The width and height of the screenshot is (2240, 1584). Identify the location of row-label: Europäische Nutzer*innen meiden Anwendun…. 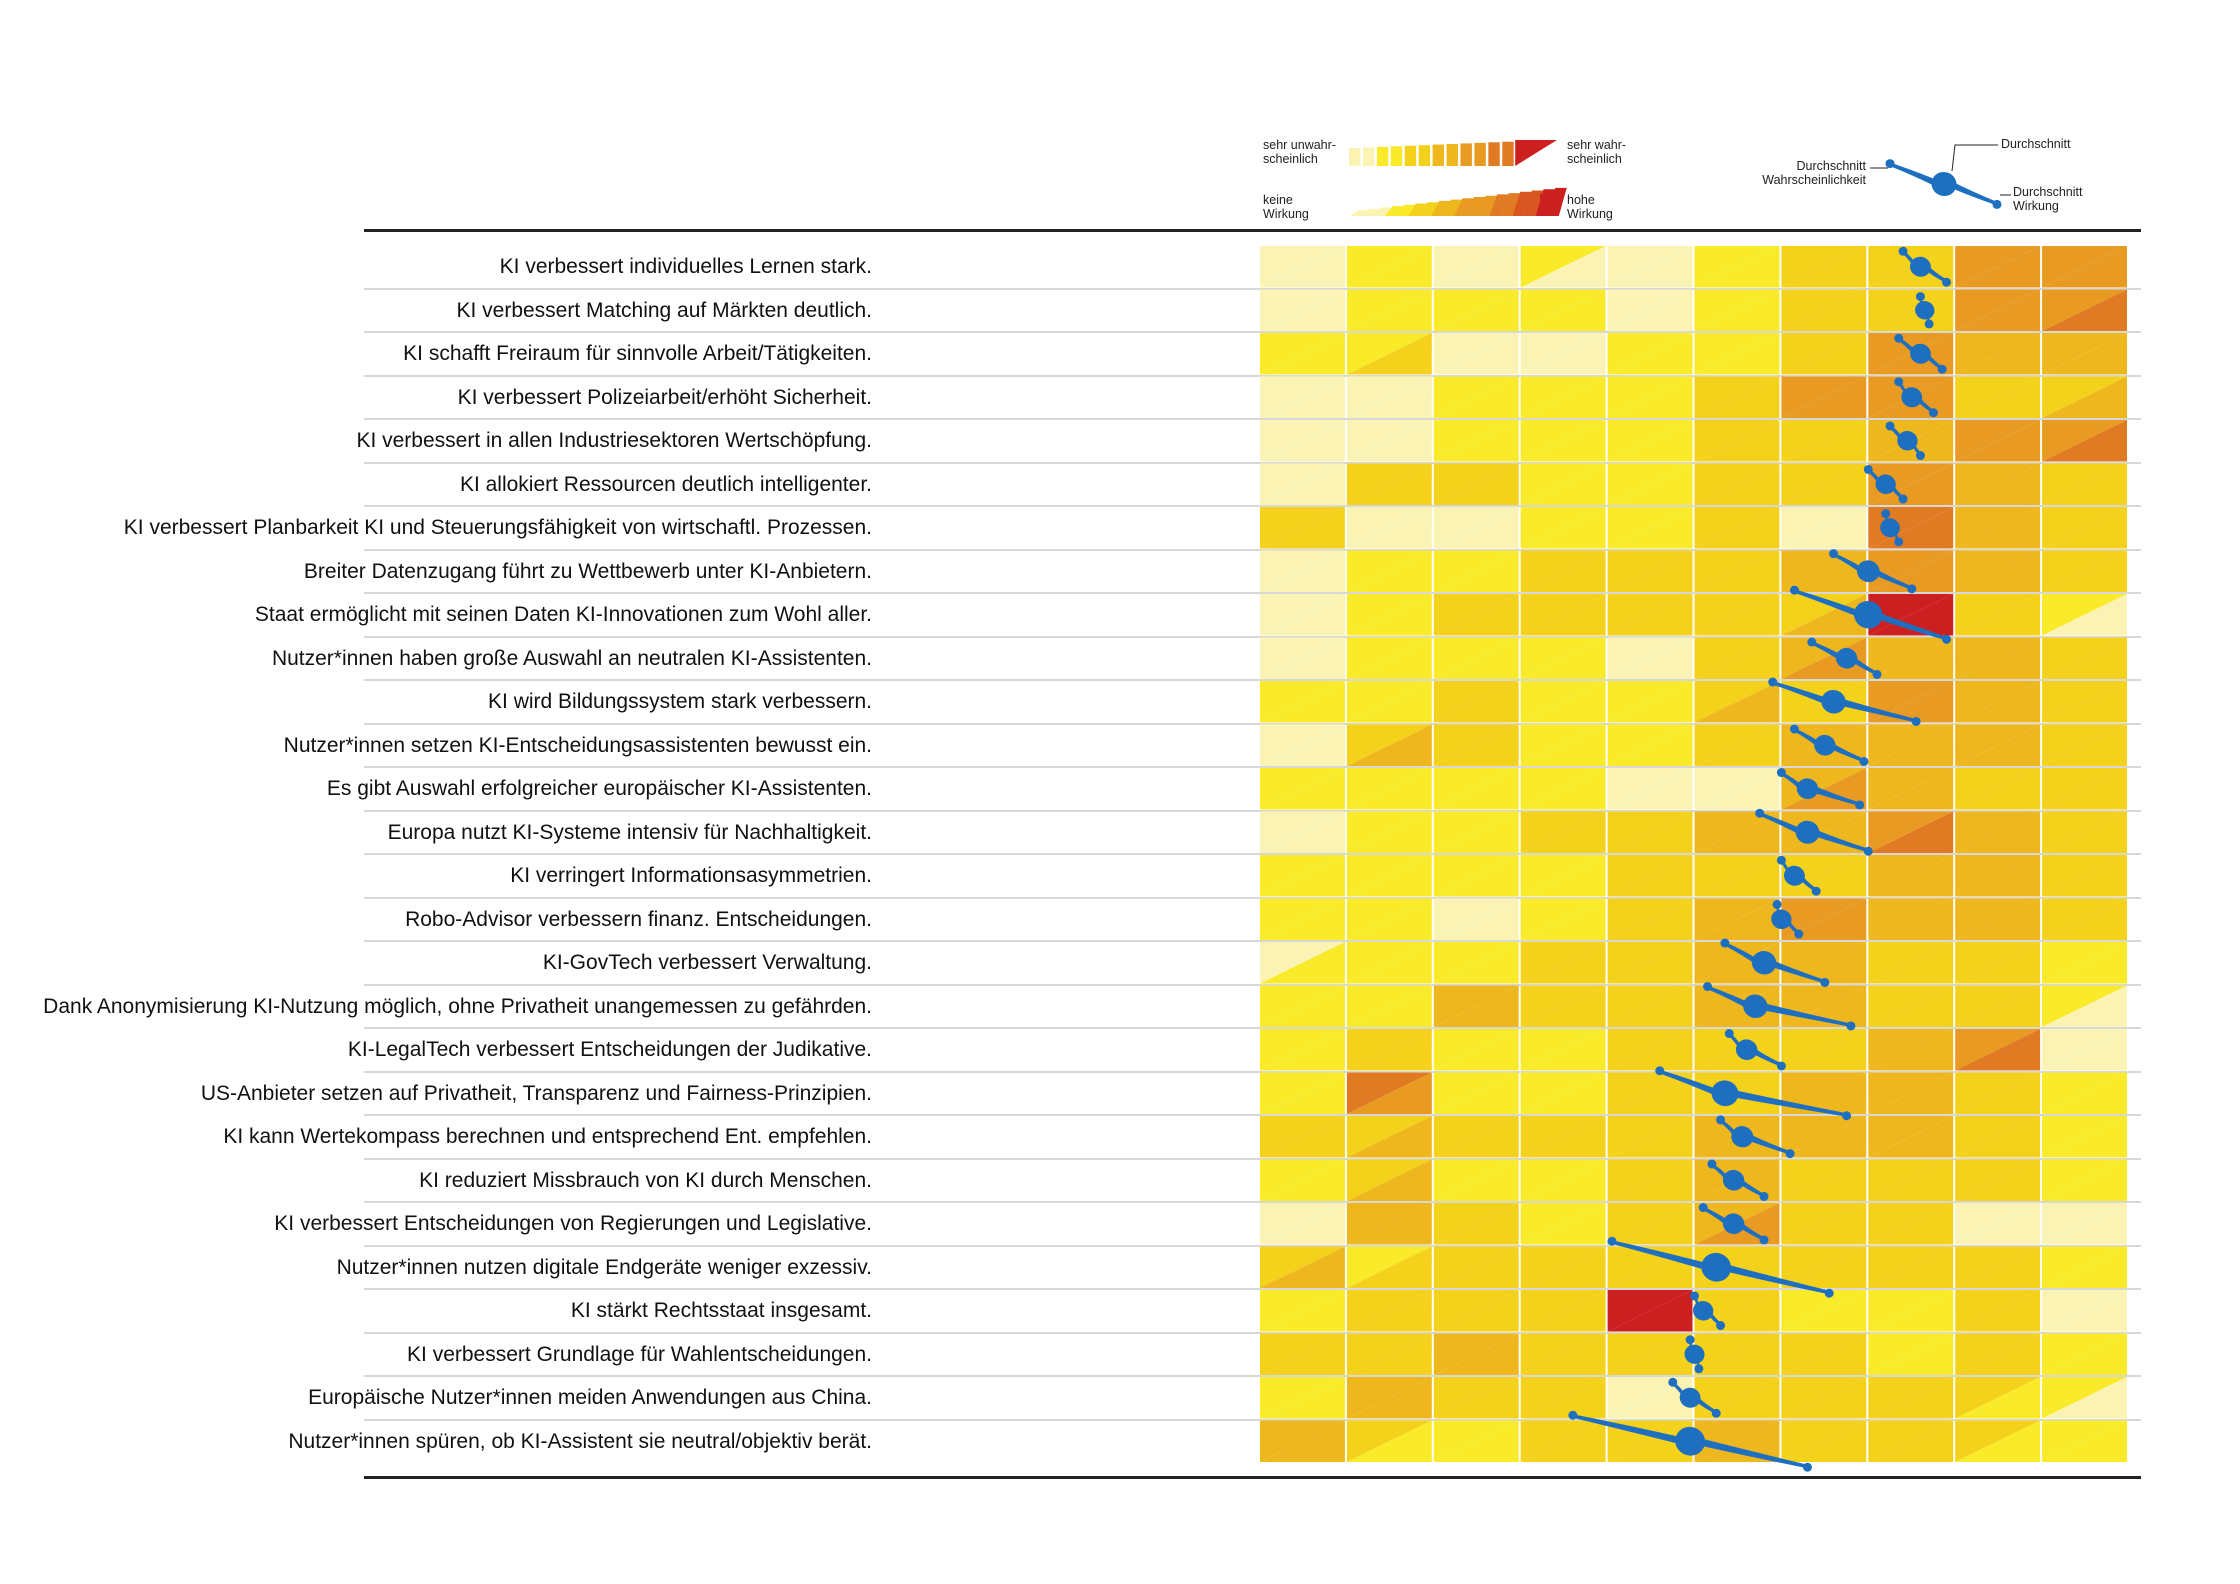
(590, 1397).